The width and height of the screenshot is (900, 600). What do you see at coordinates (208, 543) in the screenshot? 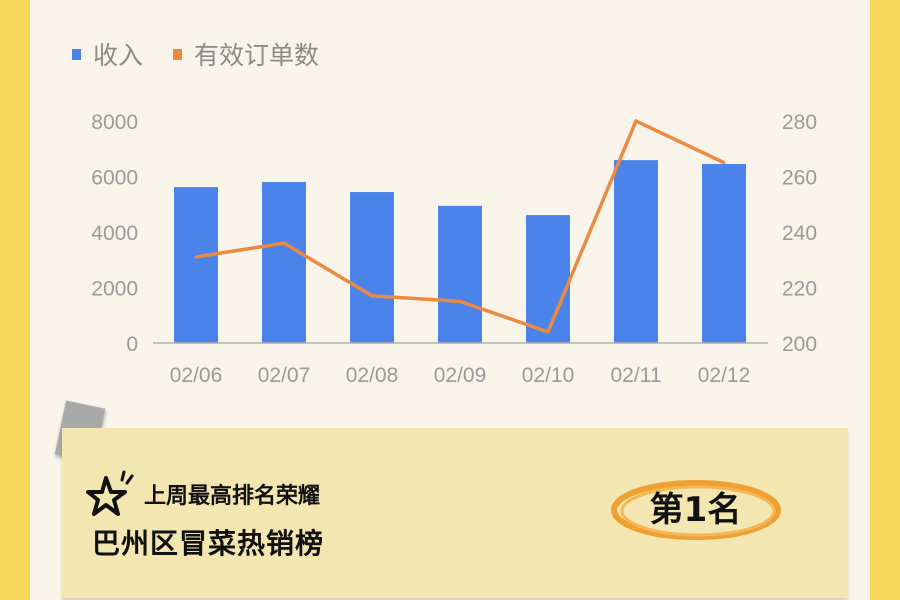
I see `card-title: 巴州区冒菜热销榜` at bounding box center [208, 543].